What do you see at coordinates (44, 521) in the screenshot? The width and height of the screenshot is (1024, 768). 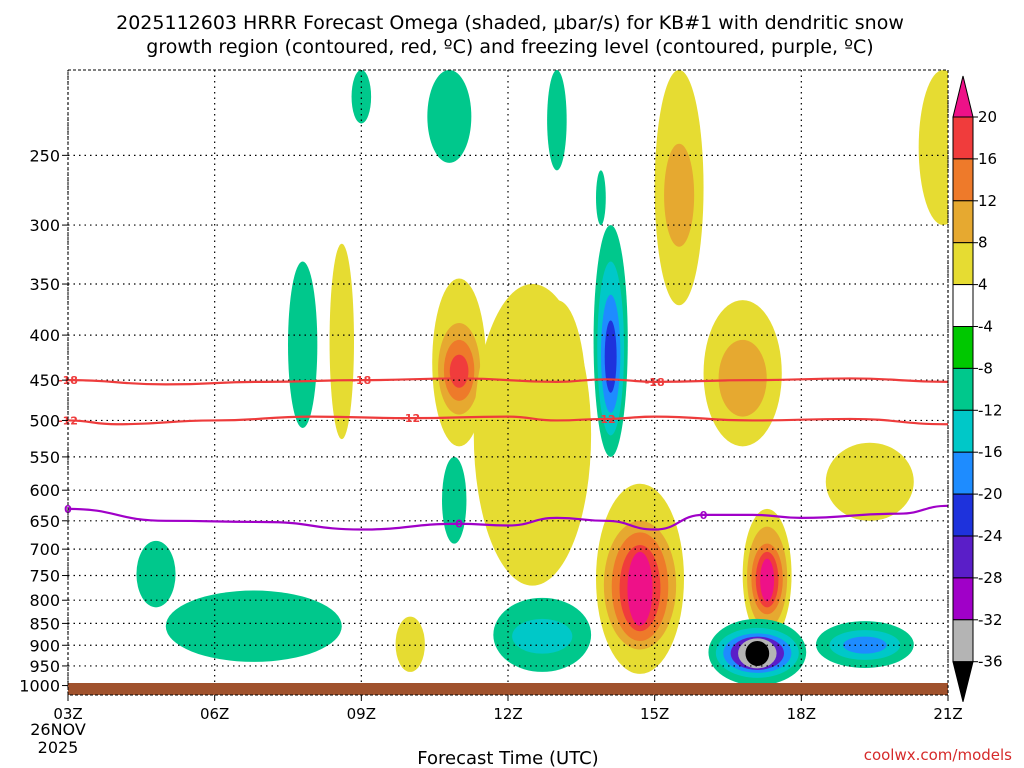 I see `y-tick-label-650: 650` at bounding box center [44, 521].